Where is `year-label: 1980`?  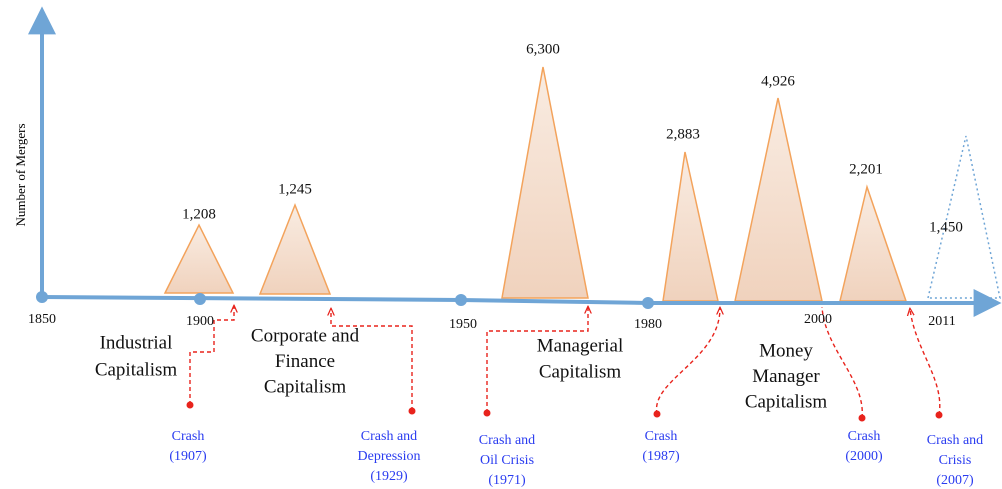 year-label: 1980 is located at coordinates (648, 324).